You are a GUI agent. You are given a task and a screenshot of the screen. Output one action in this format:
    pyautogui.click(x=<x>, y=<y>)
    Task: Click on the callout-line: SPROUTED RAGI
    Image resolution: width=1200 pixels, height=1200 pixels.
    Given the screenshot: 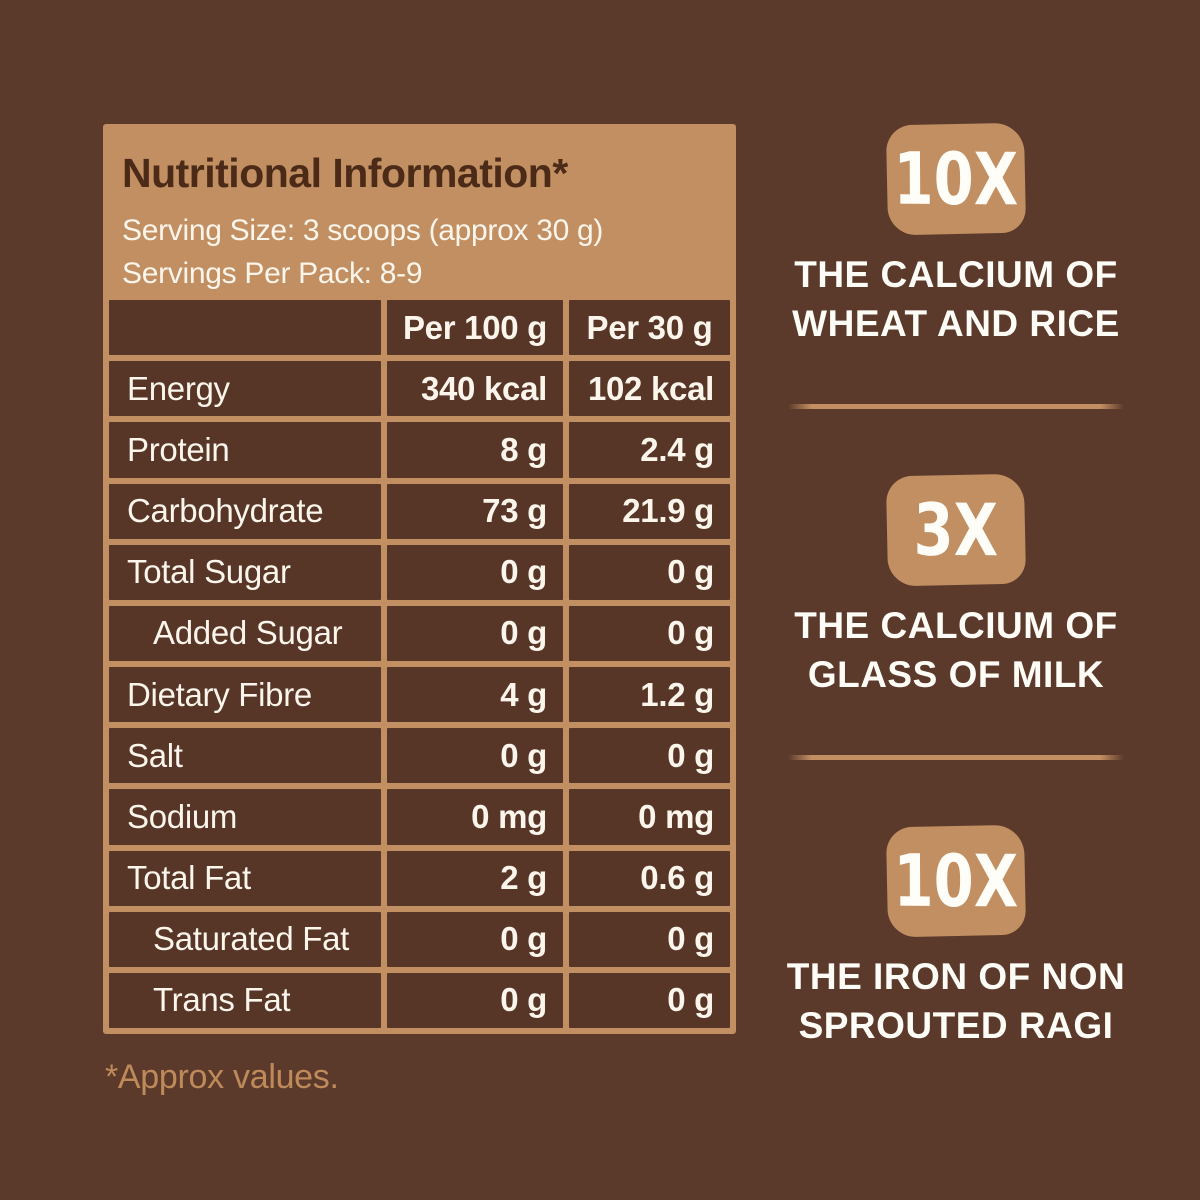 What is the action you would take?
    pyautogui.click(x=956, y=1025)
    